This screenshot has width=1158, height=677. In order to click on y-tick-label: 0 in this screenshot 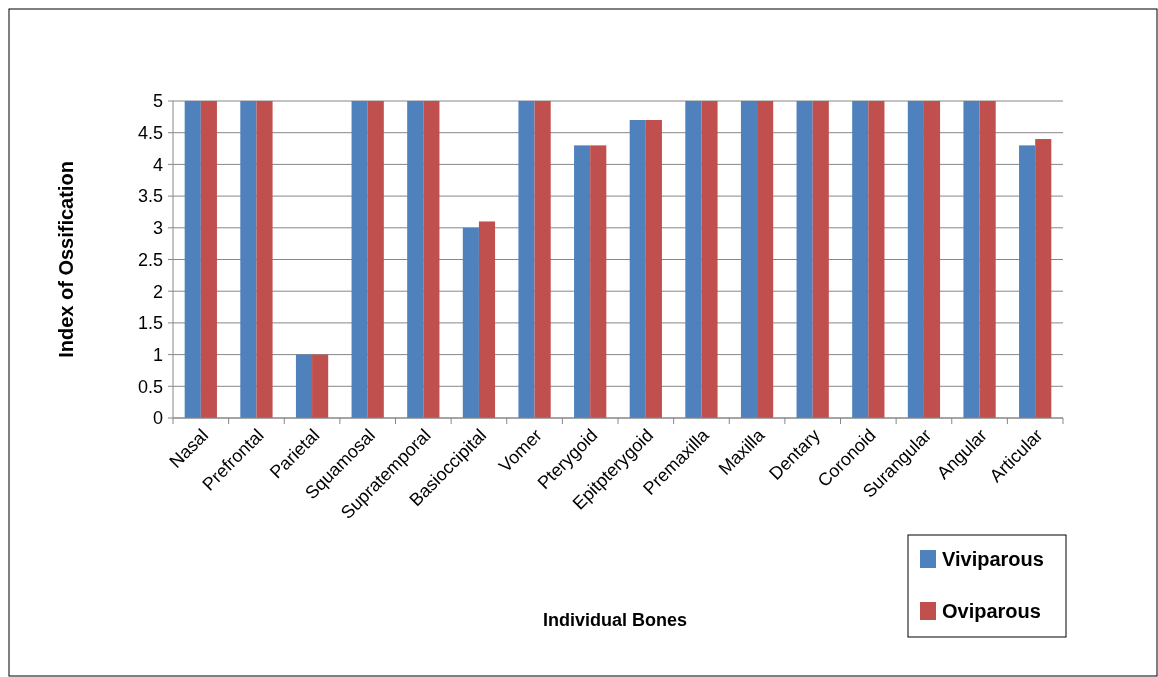, I will do `click(157, 418)`.